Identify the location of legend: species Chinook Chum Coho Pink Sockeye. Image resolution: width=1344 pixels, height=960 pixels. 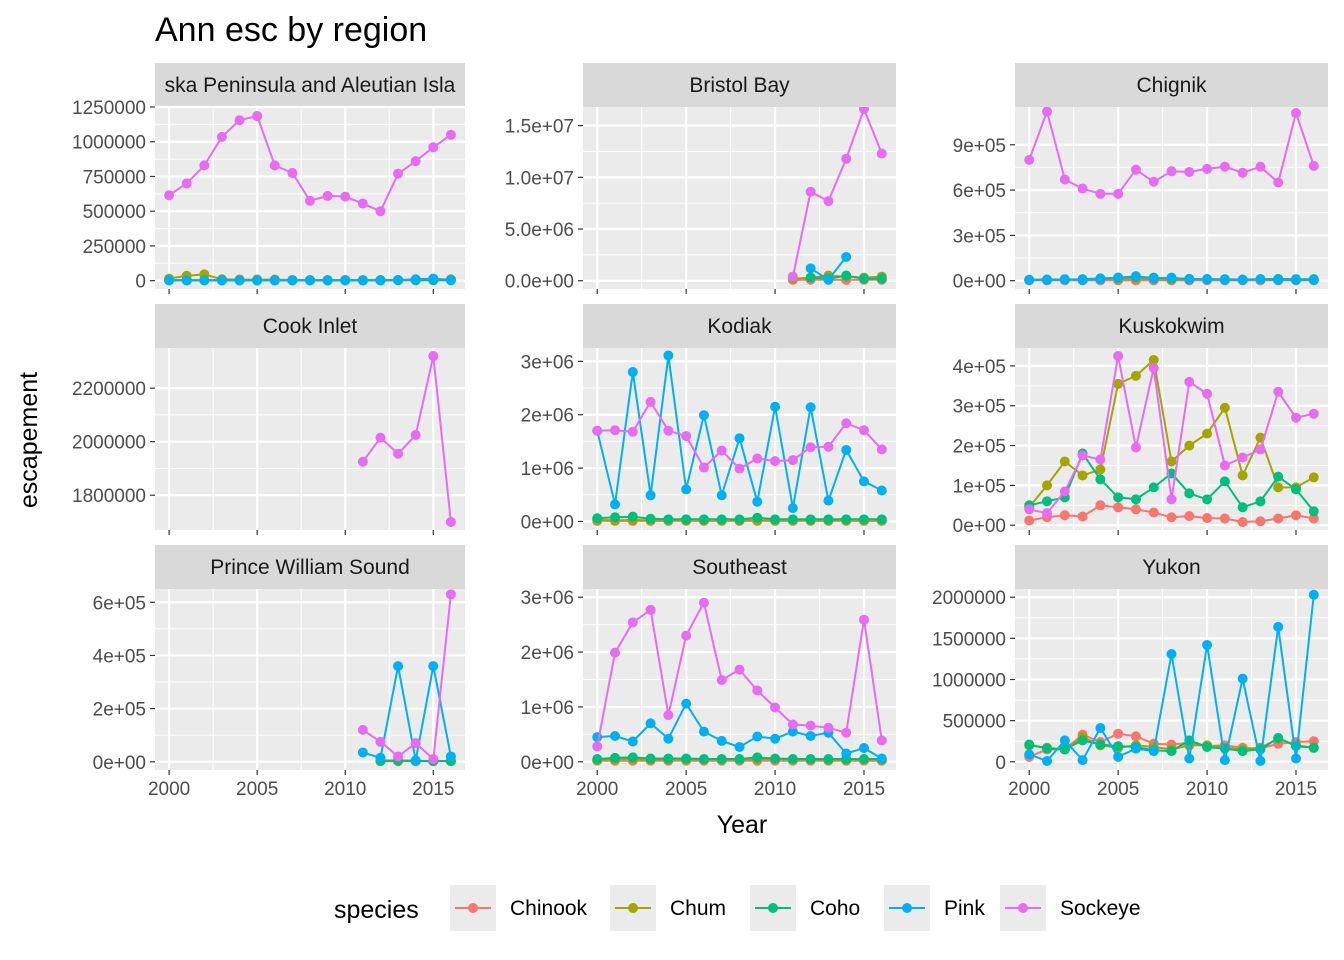
(737, 908).